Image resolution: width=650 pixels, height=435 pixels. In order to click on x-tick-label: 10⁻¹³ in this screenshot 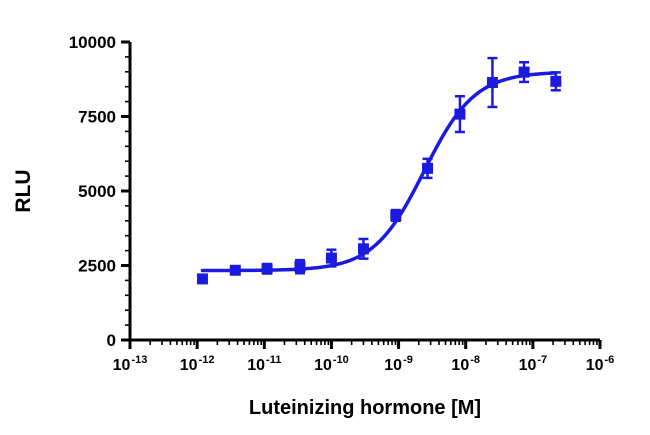, I will do `click(130, 364)`.